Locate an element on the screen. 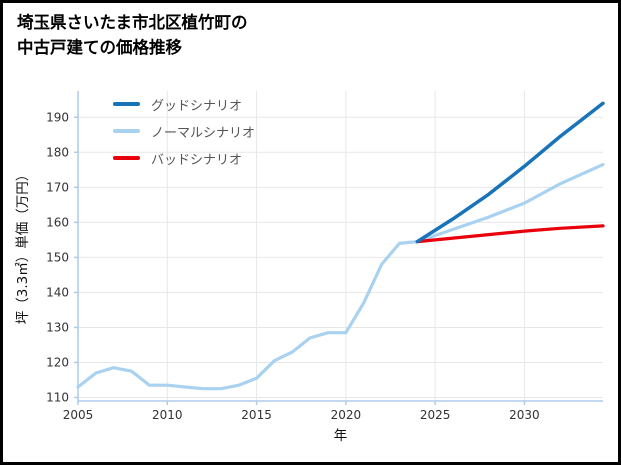 The width and height of the screenshot is (621, 465). legend-label-normal: ノーマルシナリオ is located at coordinates (203, 133).